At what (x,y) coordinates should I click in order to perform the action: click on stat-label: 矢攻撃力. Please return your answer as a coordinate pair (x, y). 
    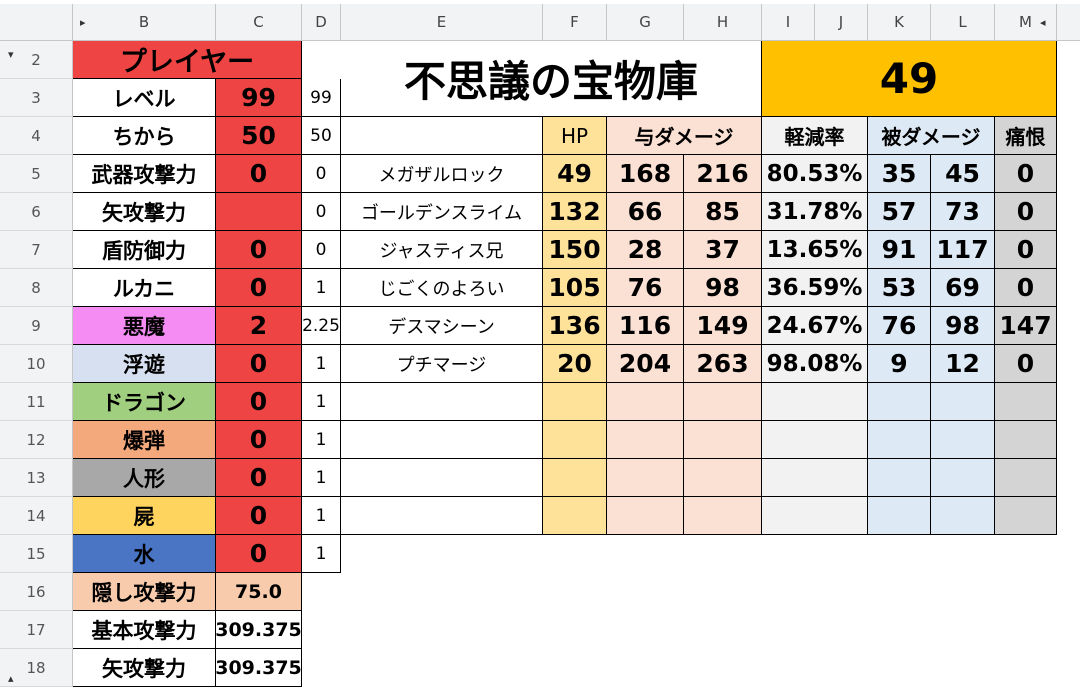
    Looking at the image, I should click on (144, 212).